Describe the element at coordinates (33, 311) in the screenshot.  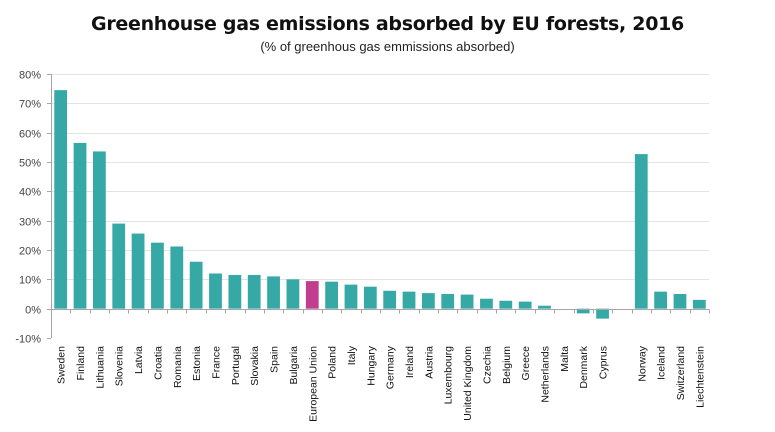
I see `y-tick-label: 0%` at that location.